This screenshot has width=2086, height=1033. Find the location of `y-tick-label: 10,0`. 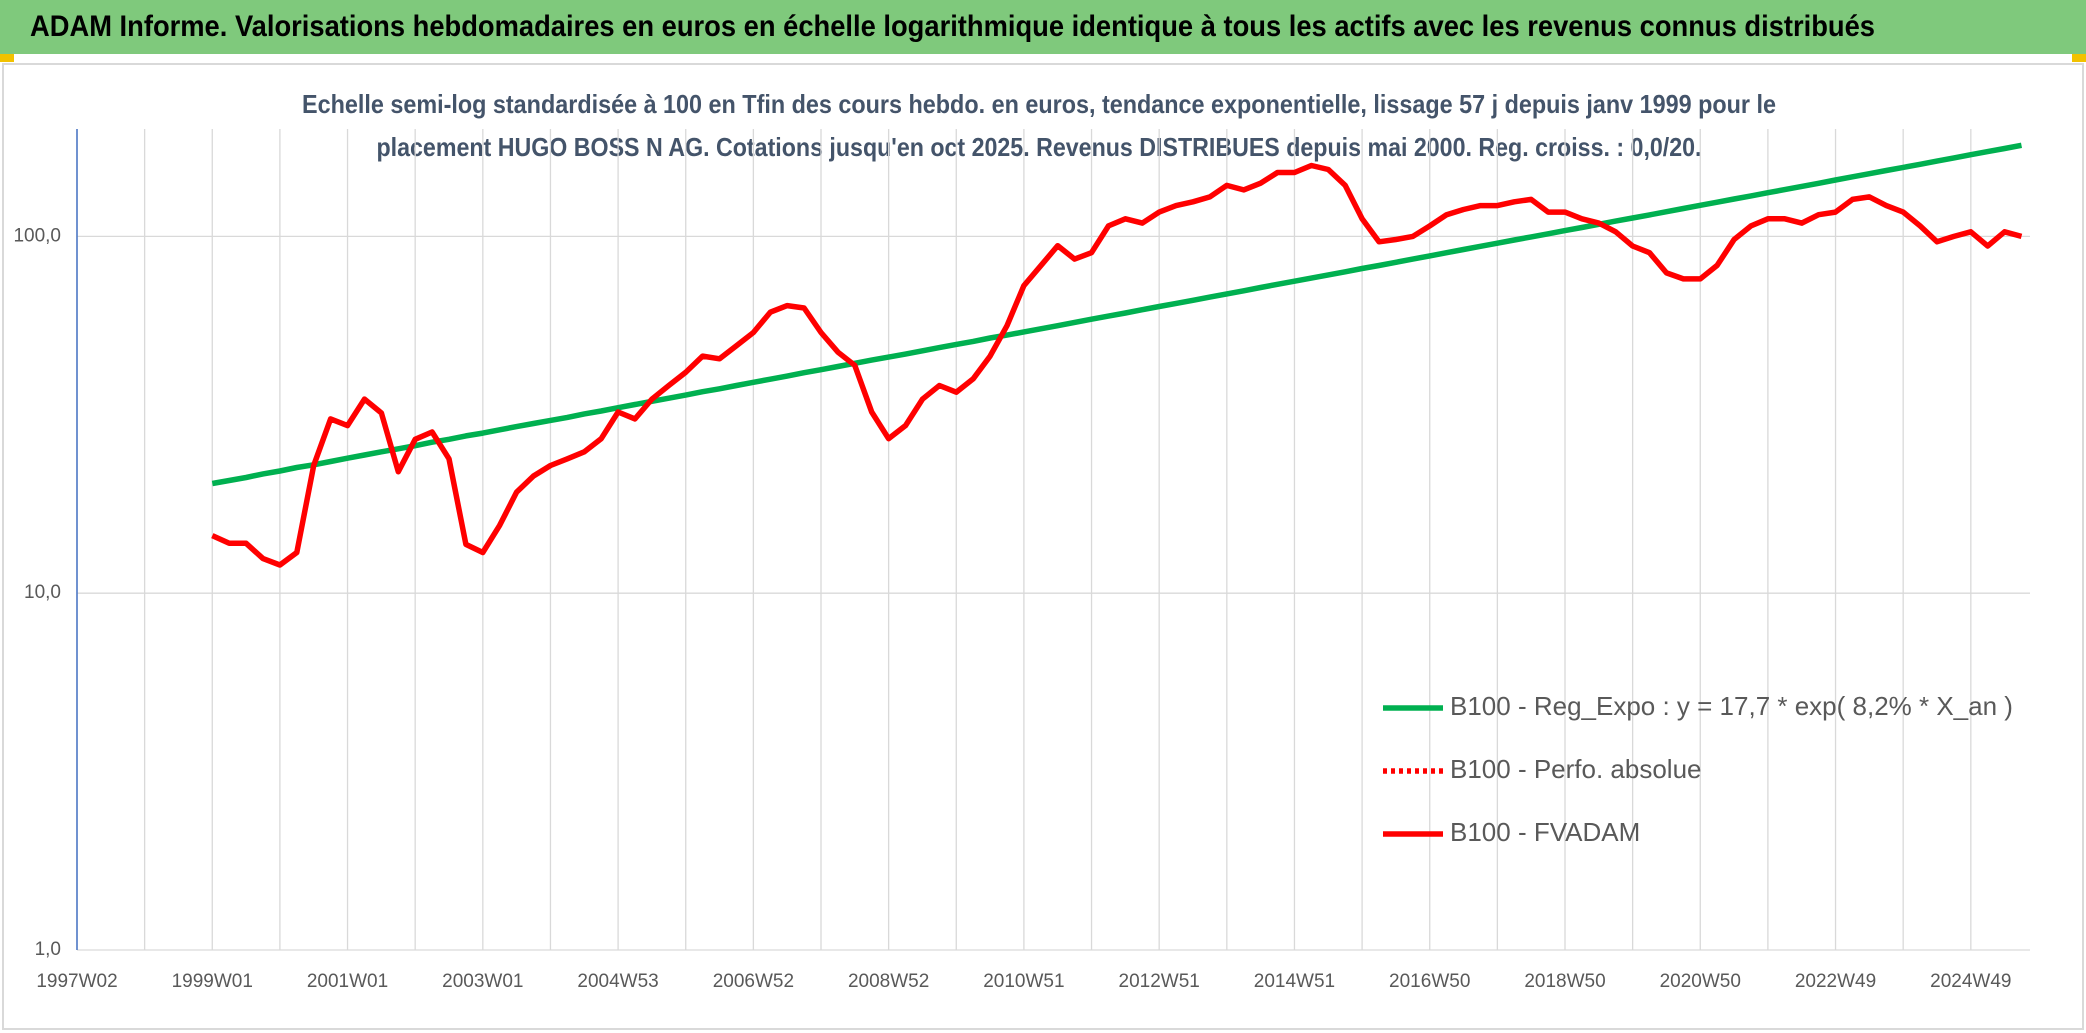

y-tick-label: 10,0 is located at coordinates (42, 592).